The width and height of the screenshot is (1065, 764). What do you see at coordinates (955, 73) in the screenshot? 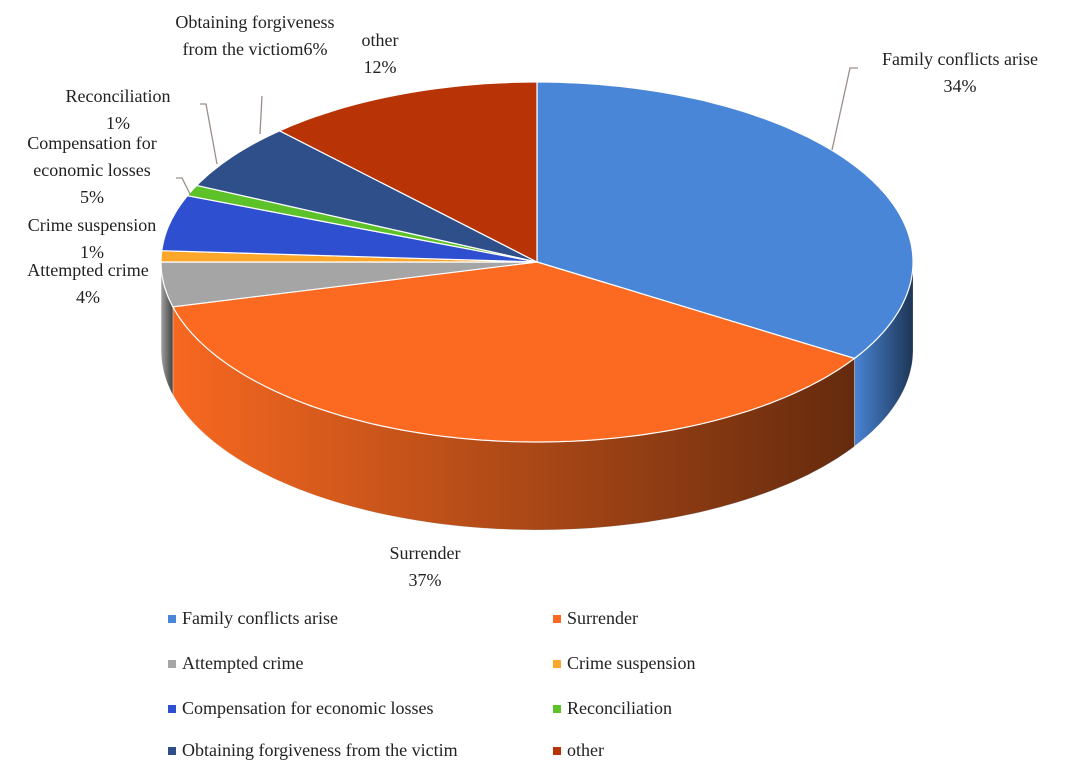
I see `data-label: Family conflicts arise 34%` at bounding box center [955, 73].